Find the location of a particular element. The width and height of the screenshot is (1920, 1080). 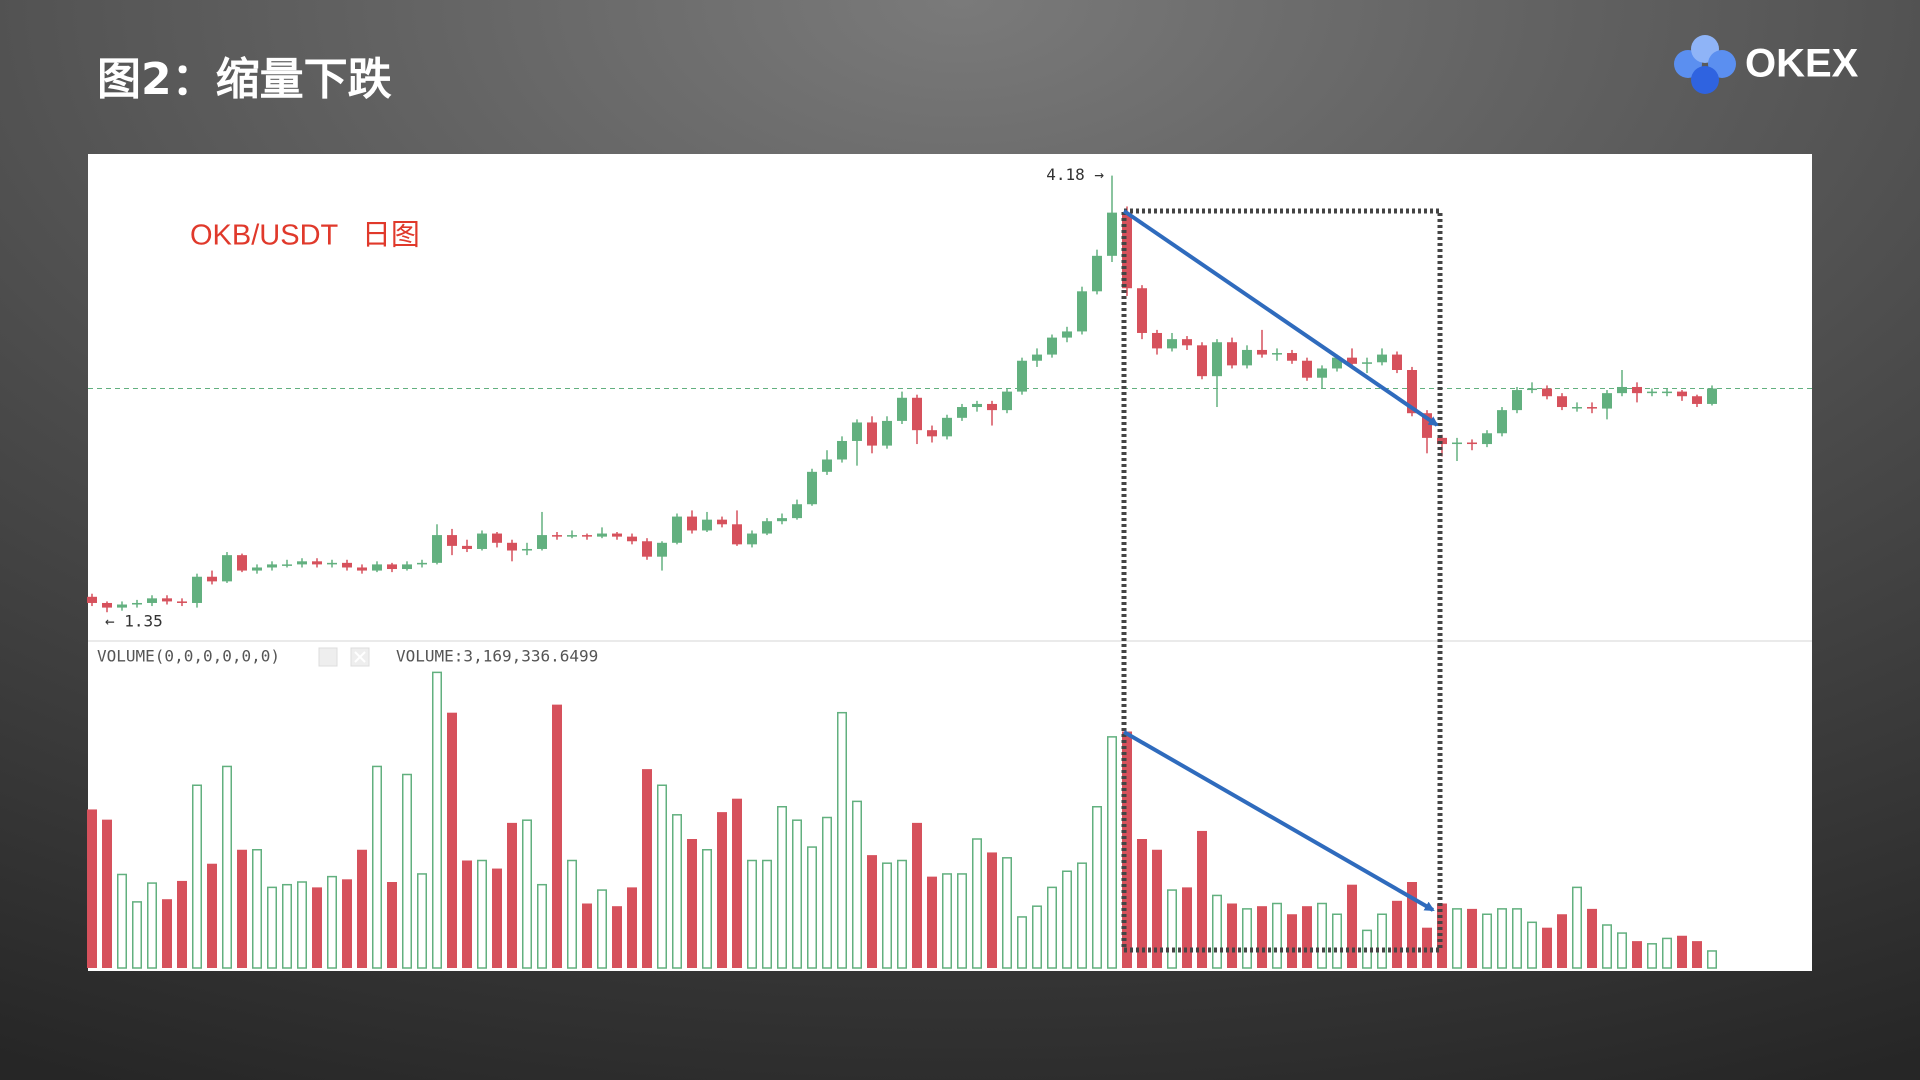

trend-arrow is located at coordinates (1280, 318).